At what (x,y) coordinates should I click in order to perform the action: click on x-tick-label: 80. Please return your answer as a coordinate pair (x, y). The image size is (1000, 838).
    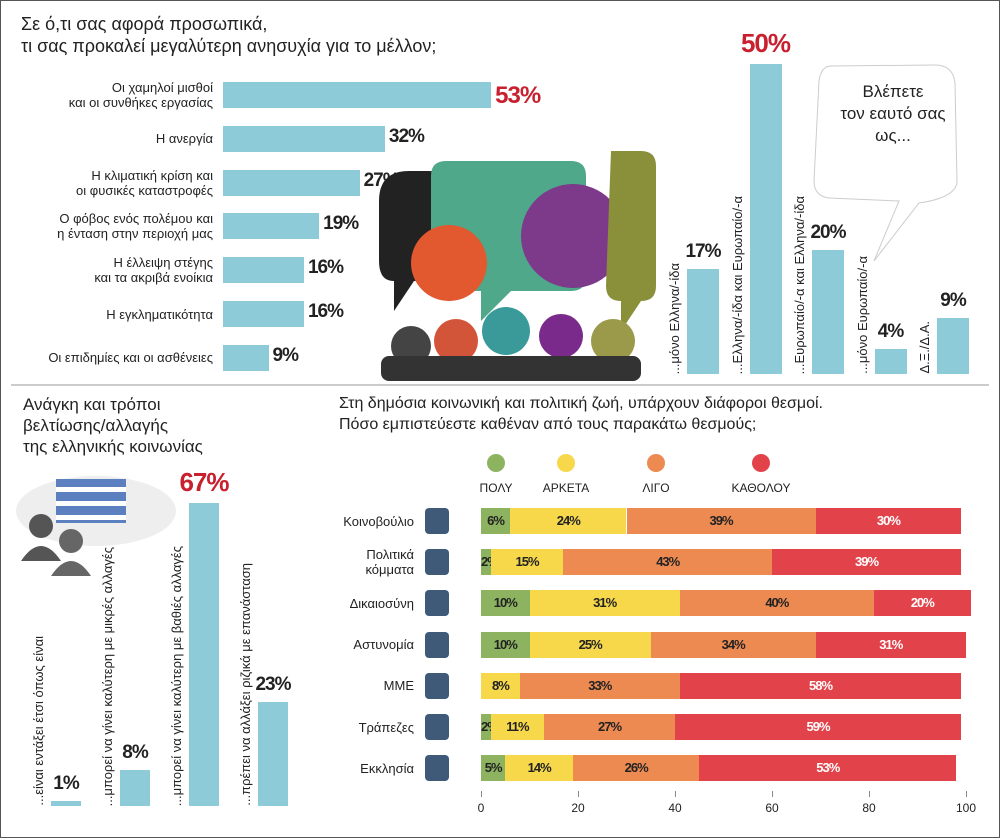
    Looking at the image, I should click on (869, 808).